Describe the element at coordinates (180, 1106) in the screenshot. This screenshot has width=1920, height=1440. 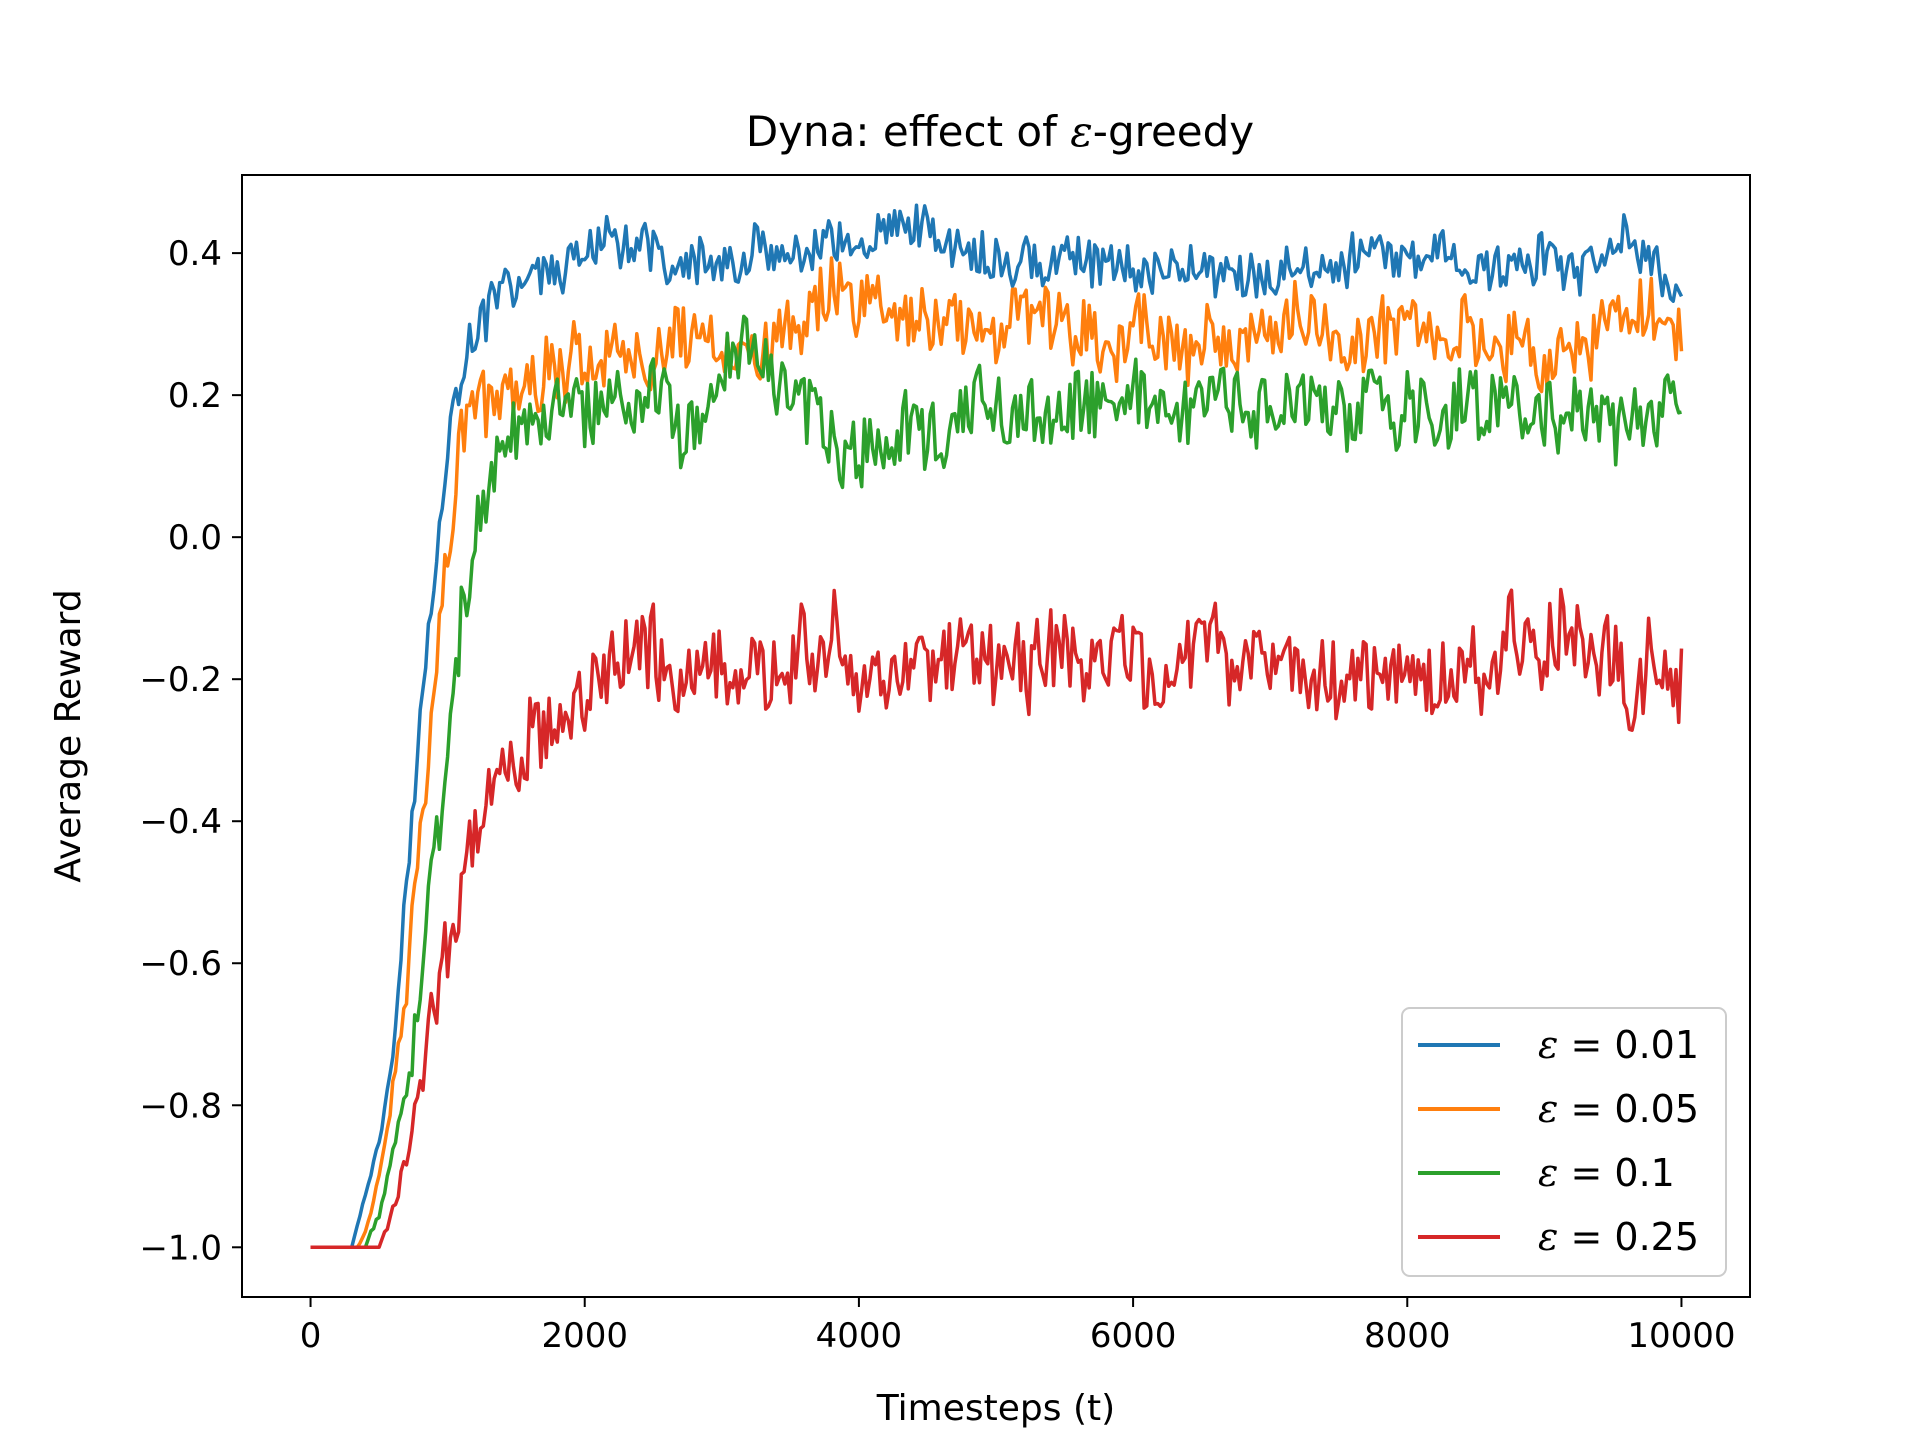
I see `y-tick-label: −0.8` at that location.